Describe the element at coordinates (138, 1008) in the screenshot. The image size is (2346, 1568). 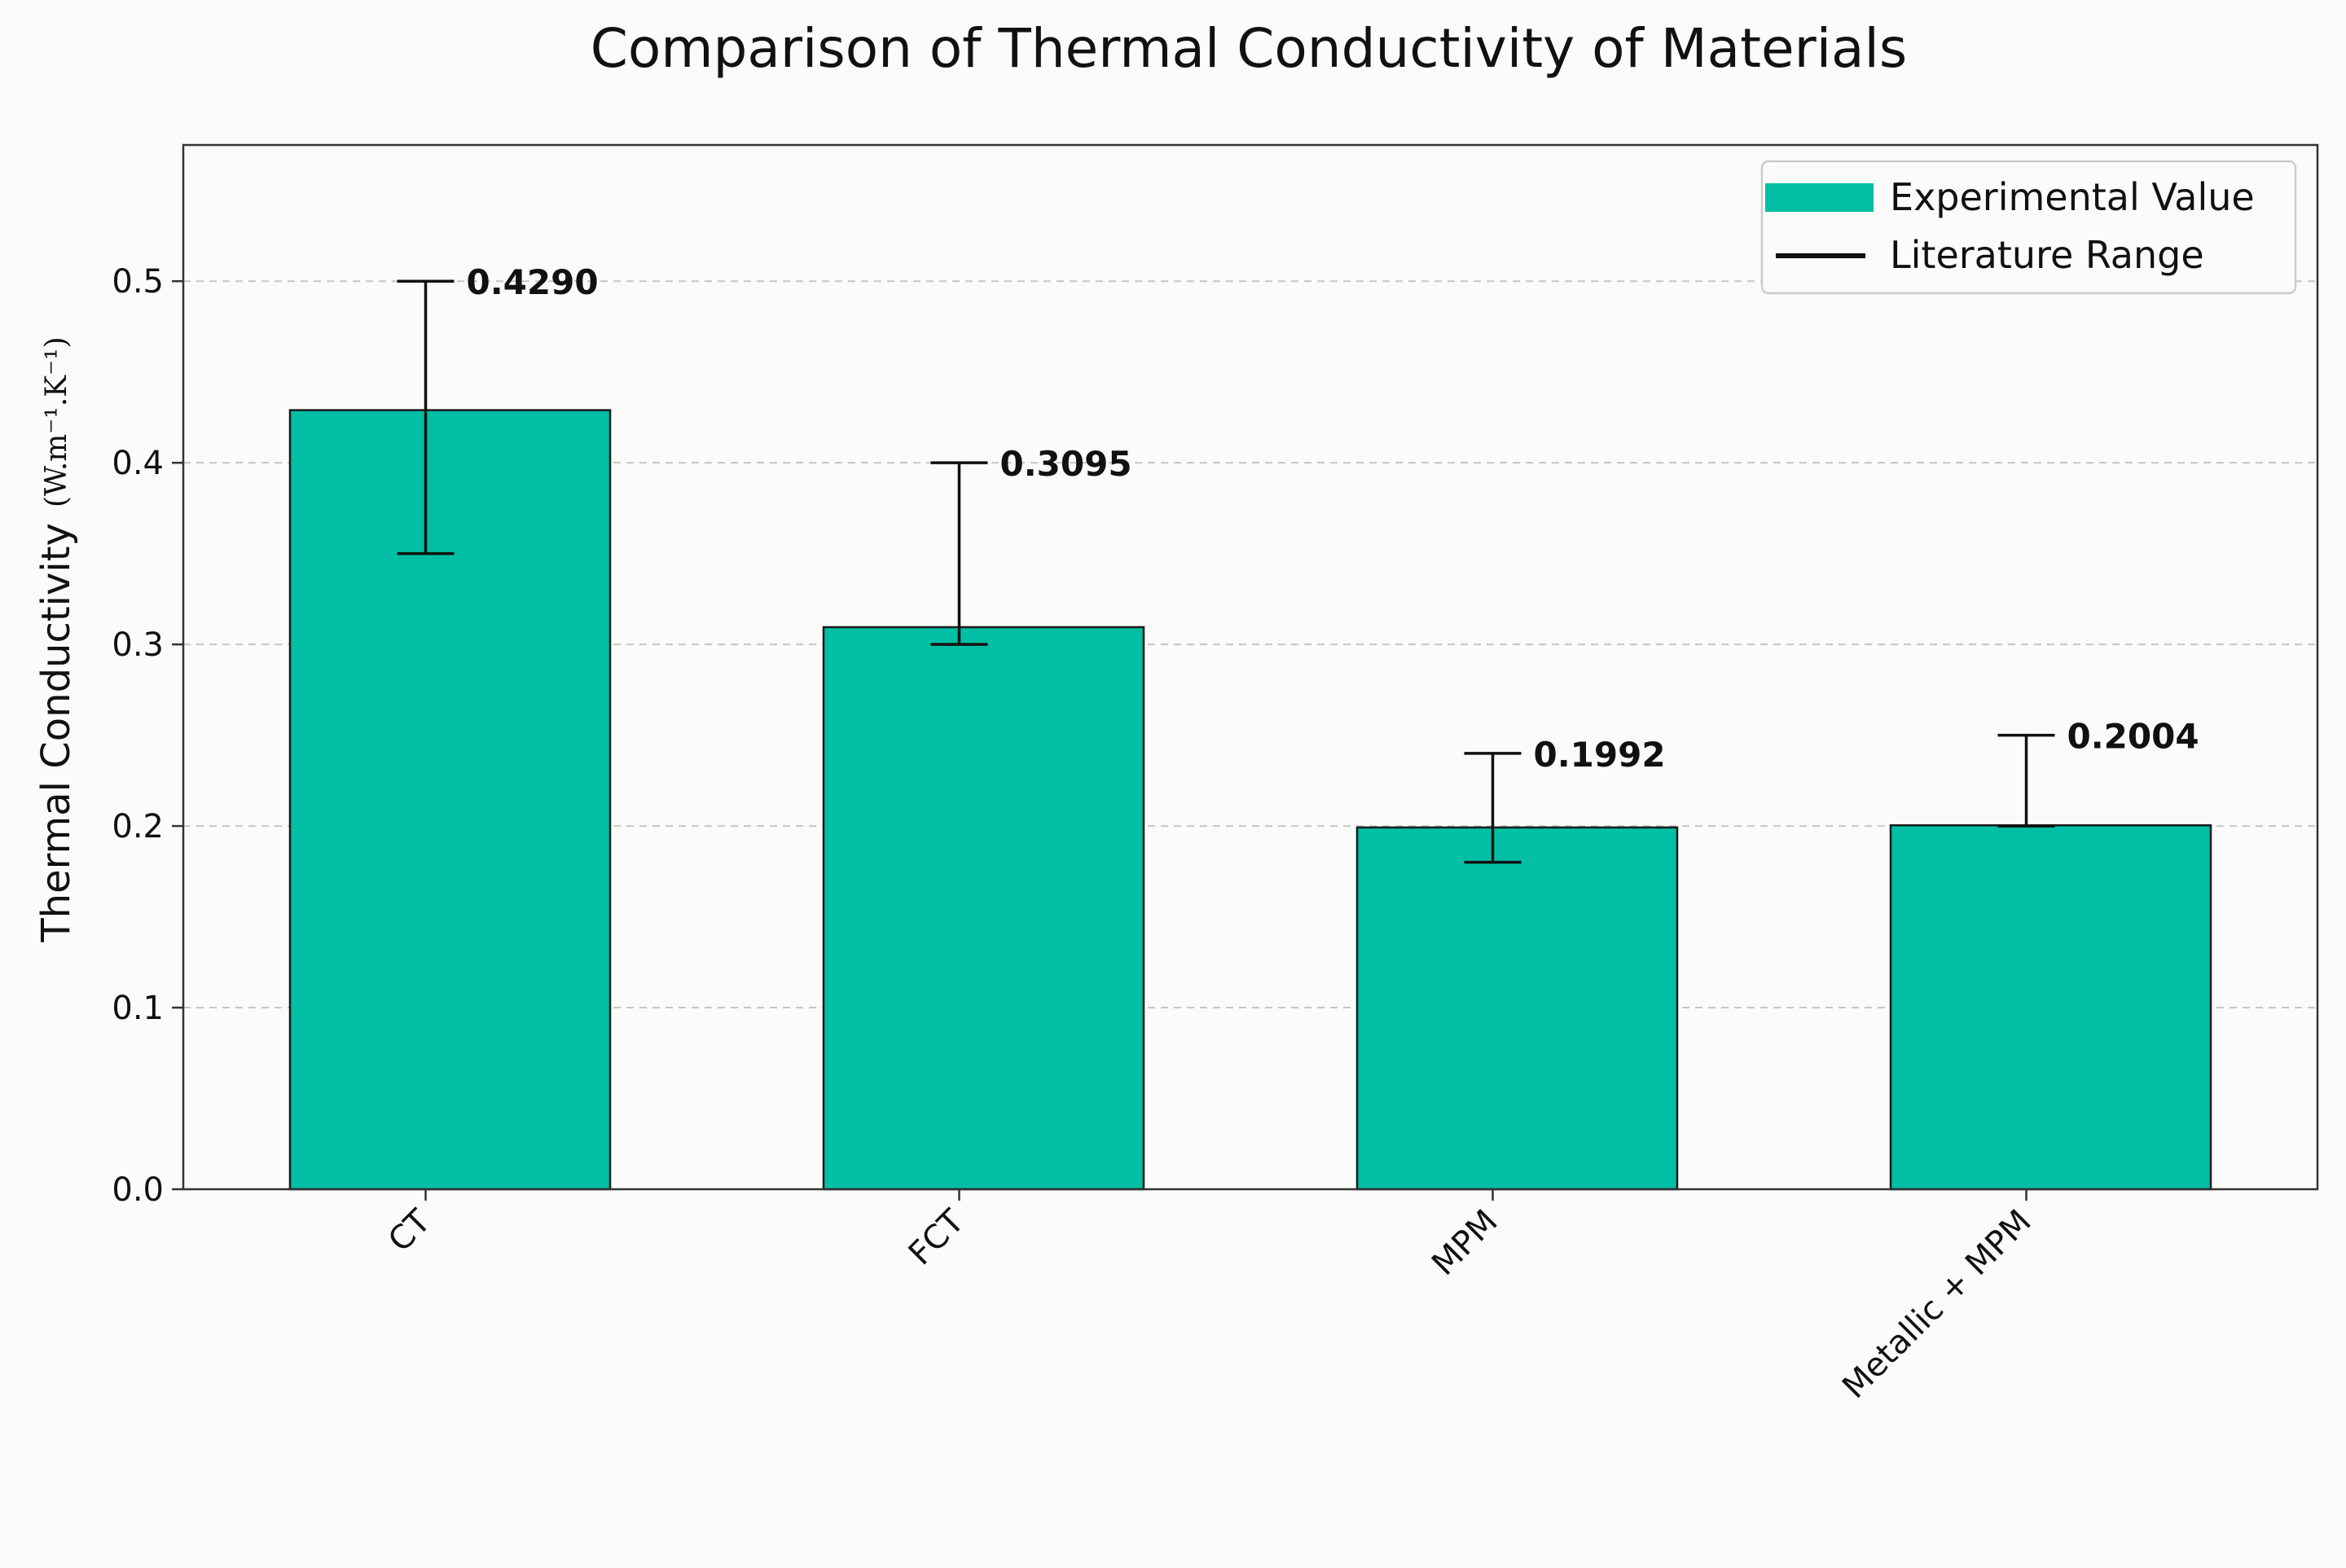
I see `y-tick-label: 0.1` at that location.